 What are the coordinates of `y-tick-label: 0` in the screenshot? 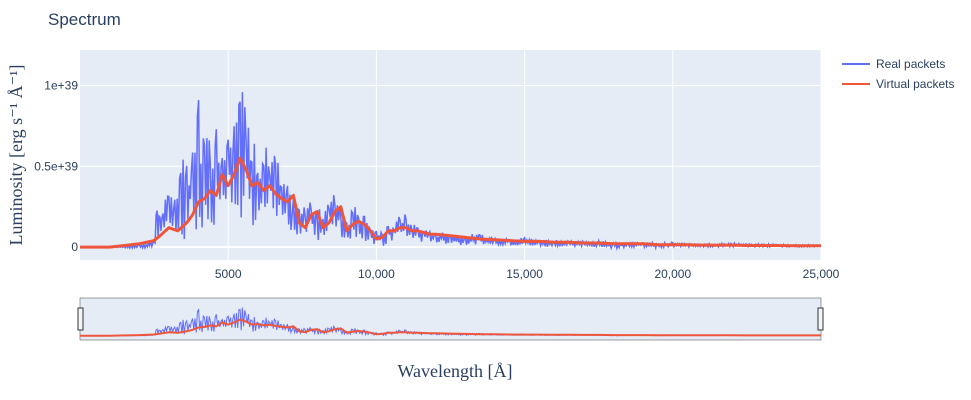 It's located at (74, 247).